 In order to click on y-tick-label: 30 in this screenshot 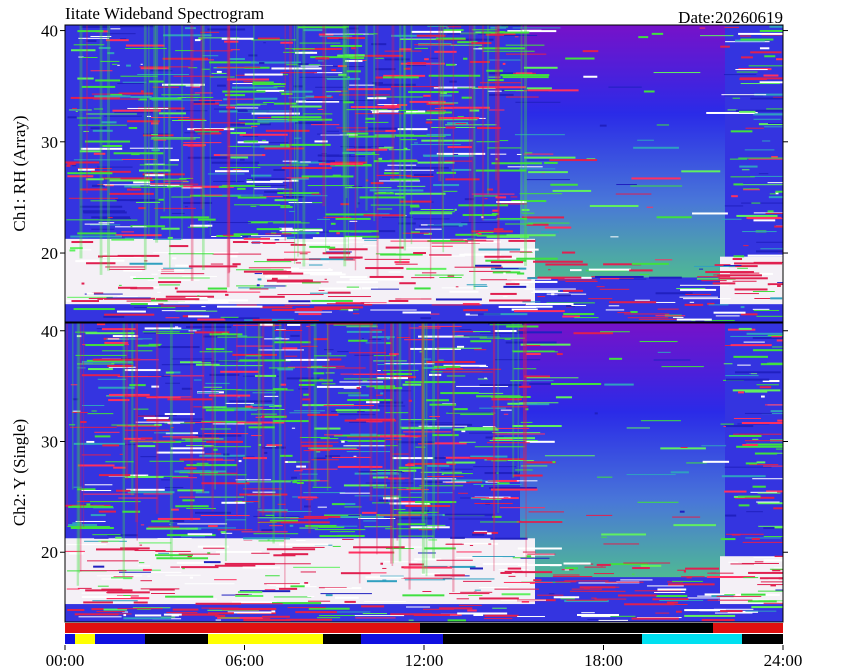, I will do `click(49, 142)`.